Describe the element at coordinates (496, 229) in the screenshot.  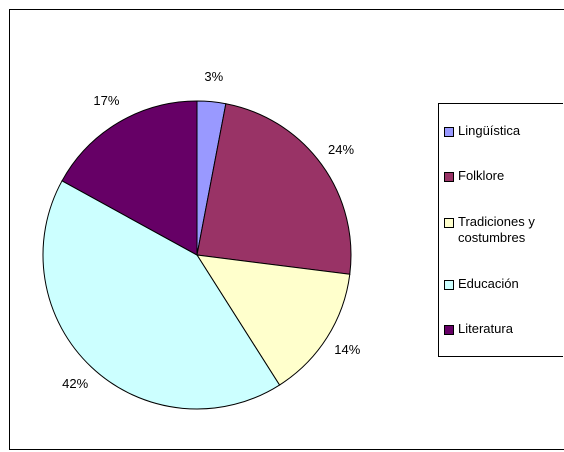
I see `legend-label: Tradiciones y costumbres` at that location.